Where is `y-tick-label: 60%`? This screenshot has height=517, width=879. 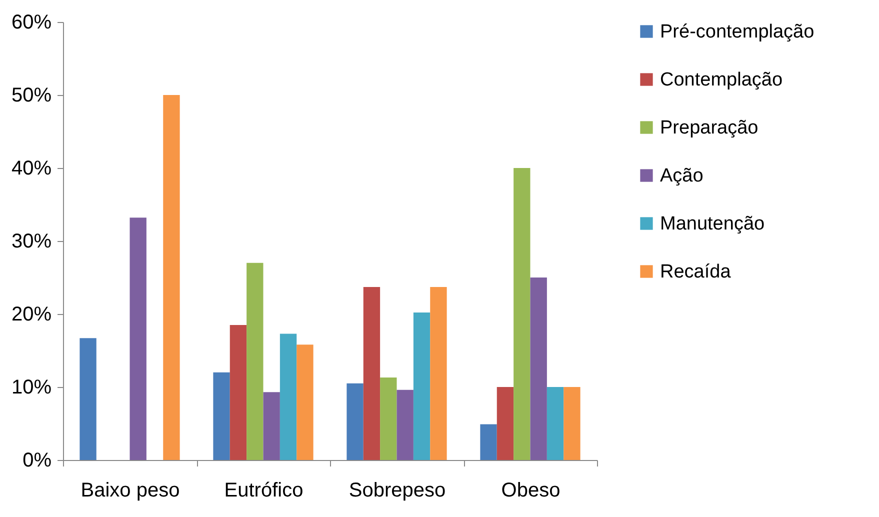
y-tick-label: 60% is located at coordinates (31, 23).